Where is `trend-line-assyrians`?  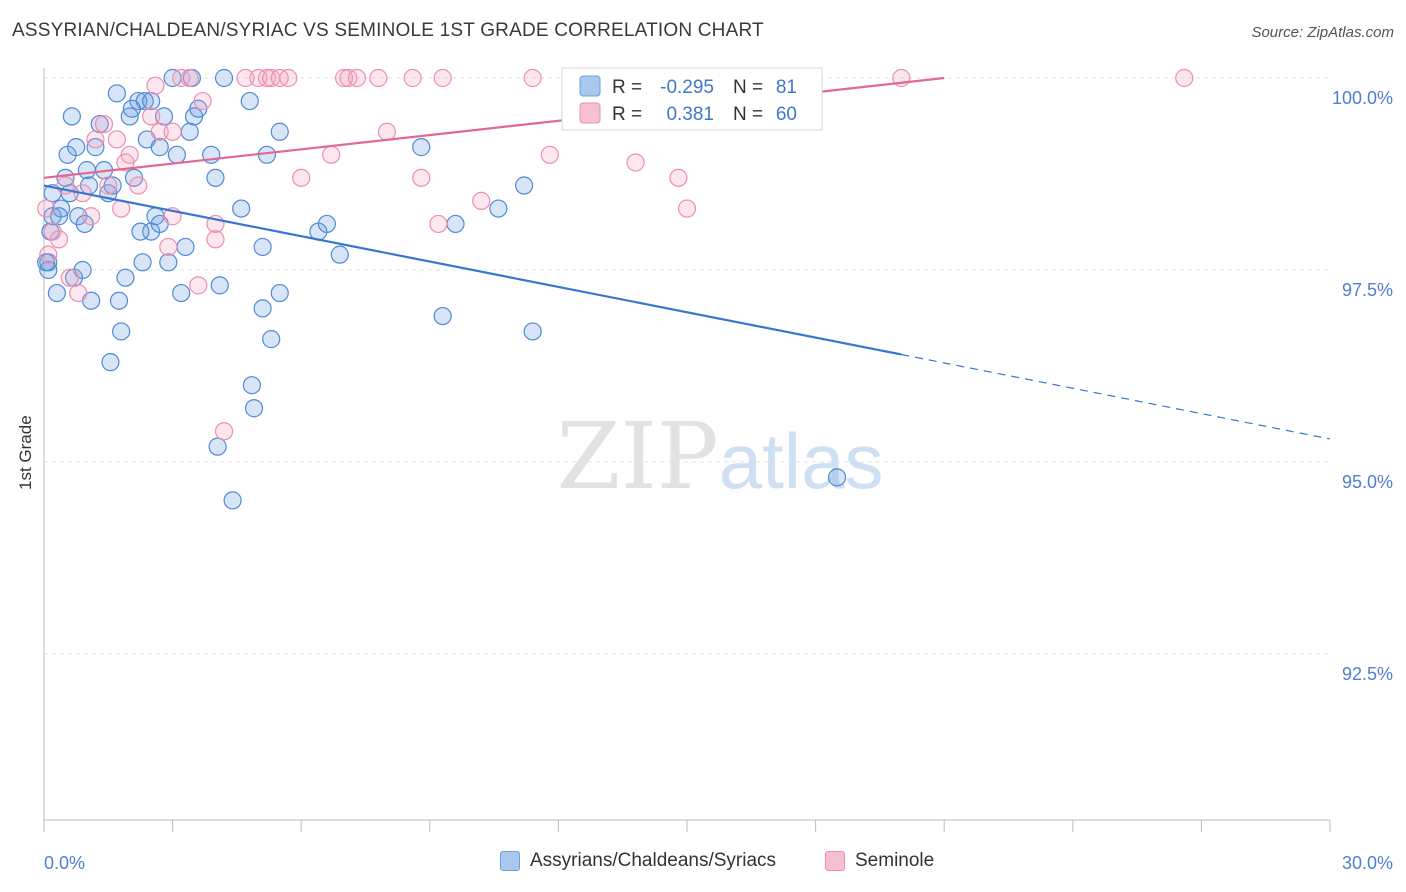 trend-line-assyrians is located at coordinates (472, 270).